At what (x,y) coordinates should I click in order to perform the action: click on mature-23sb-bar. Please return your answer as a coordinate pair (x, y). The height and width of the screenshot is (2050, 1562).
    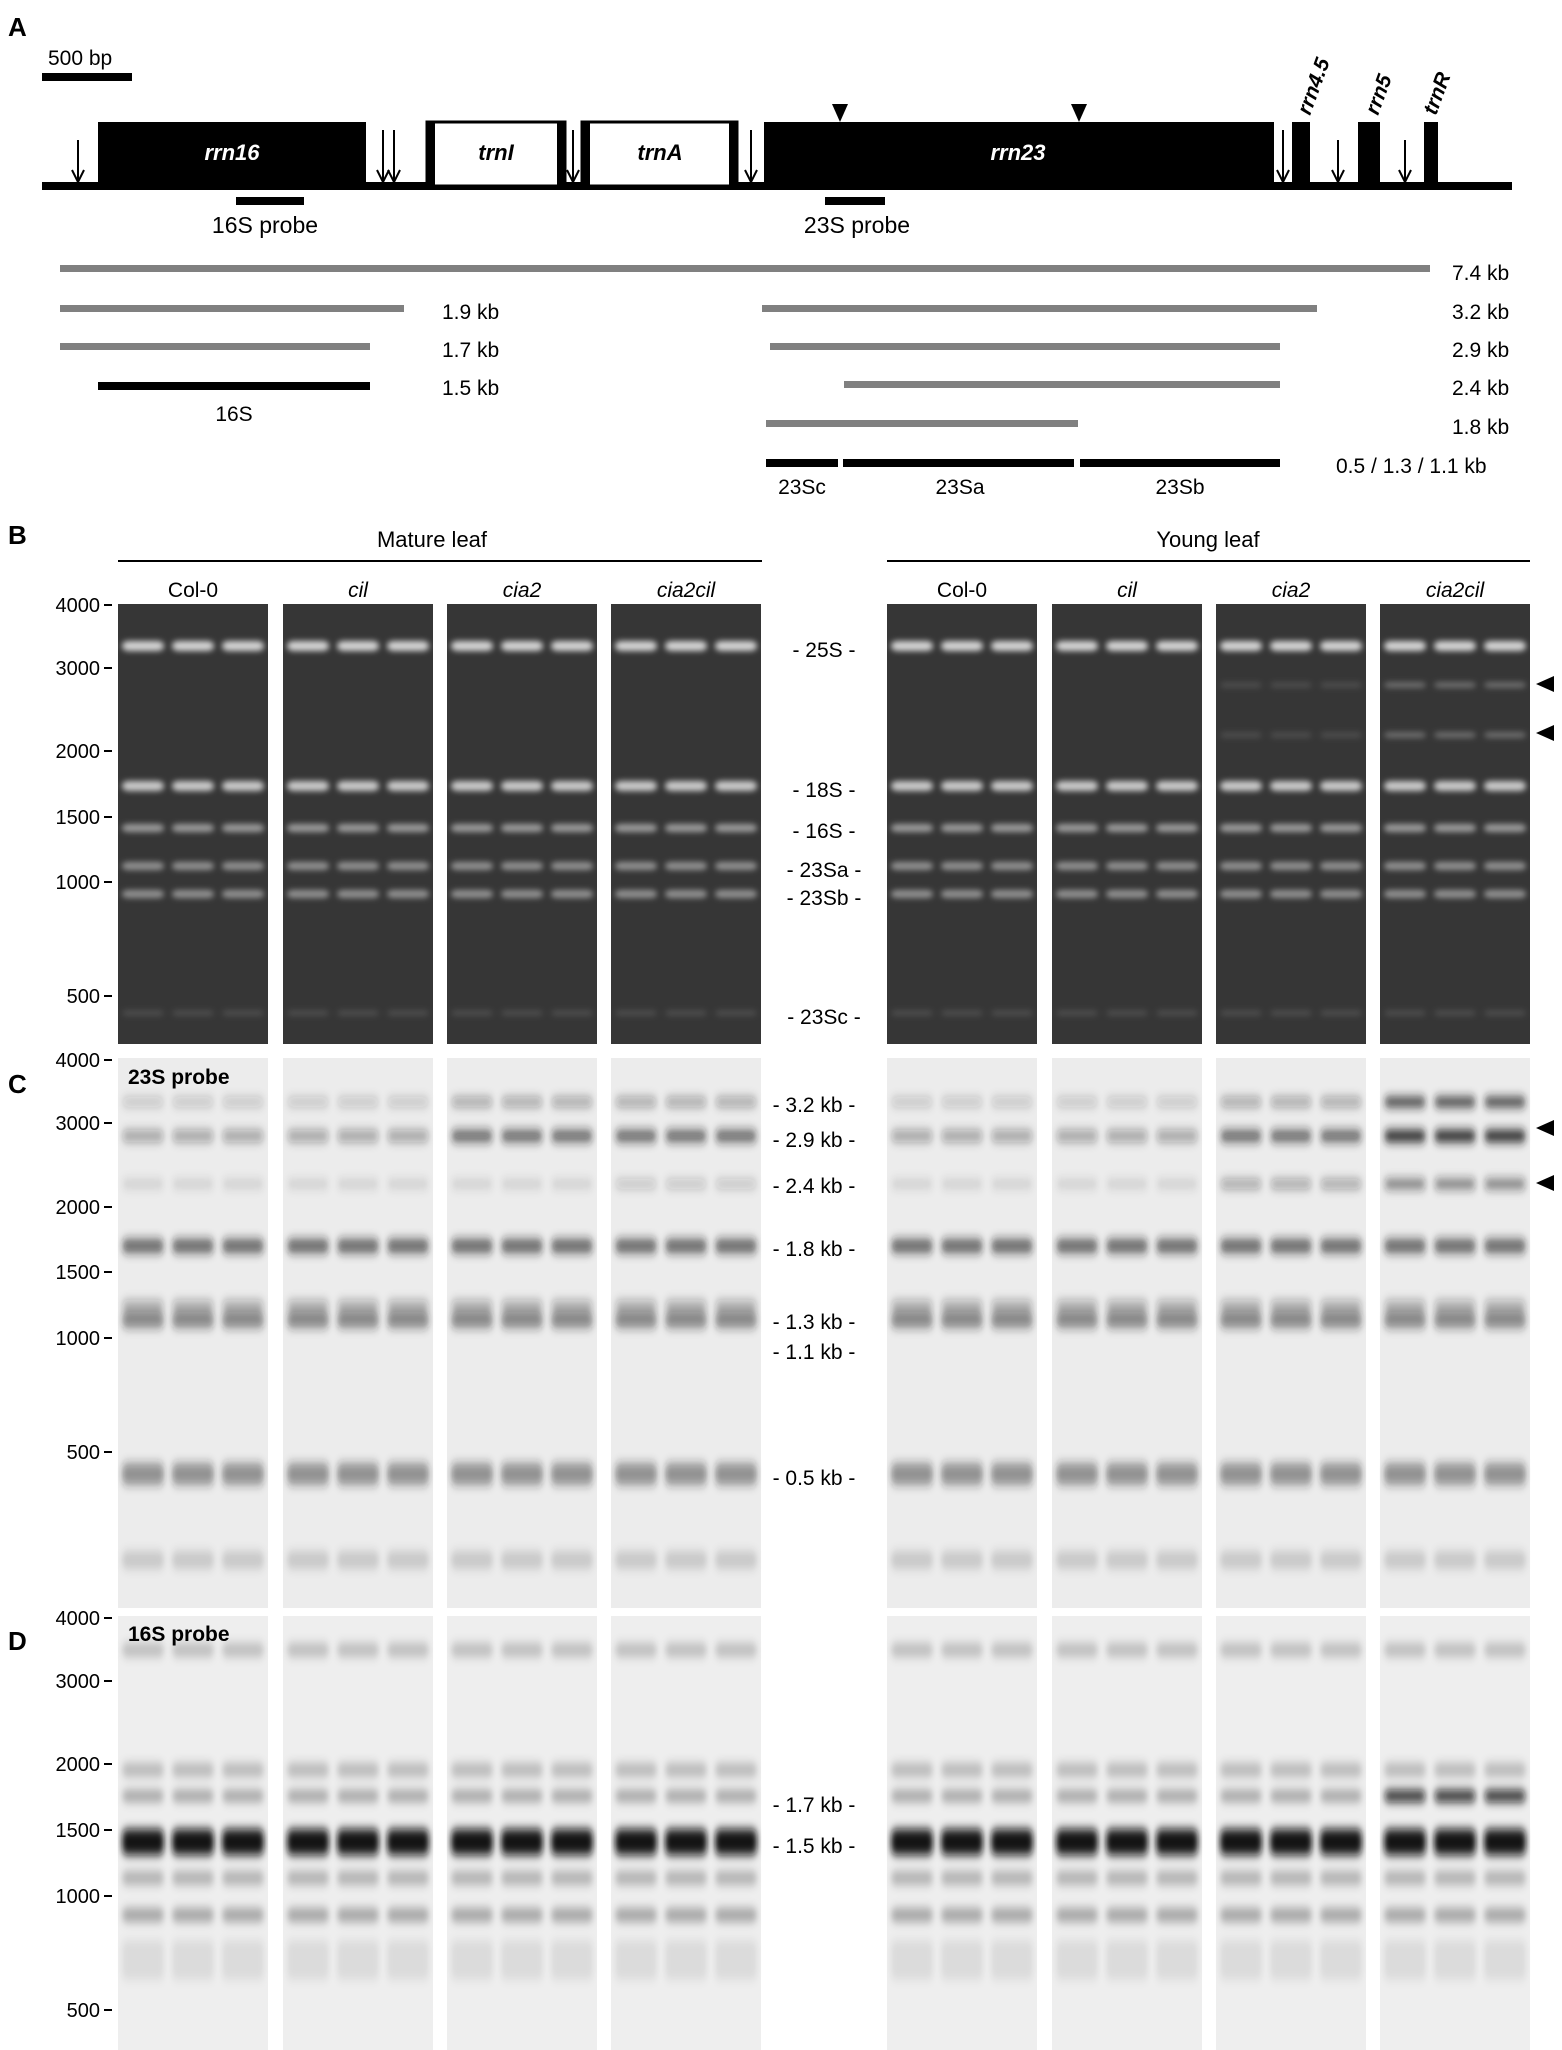
    Looking at the image, I should click on (1180, 463).